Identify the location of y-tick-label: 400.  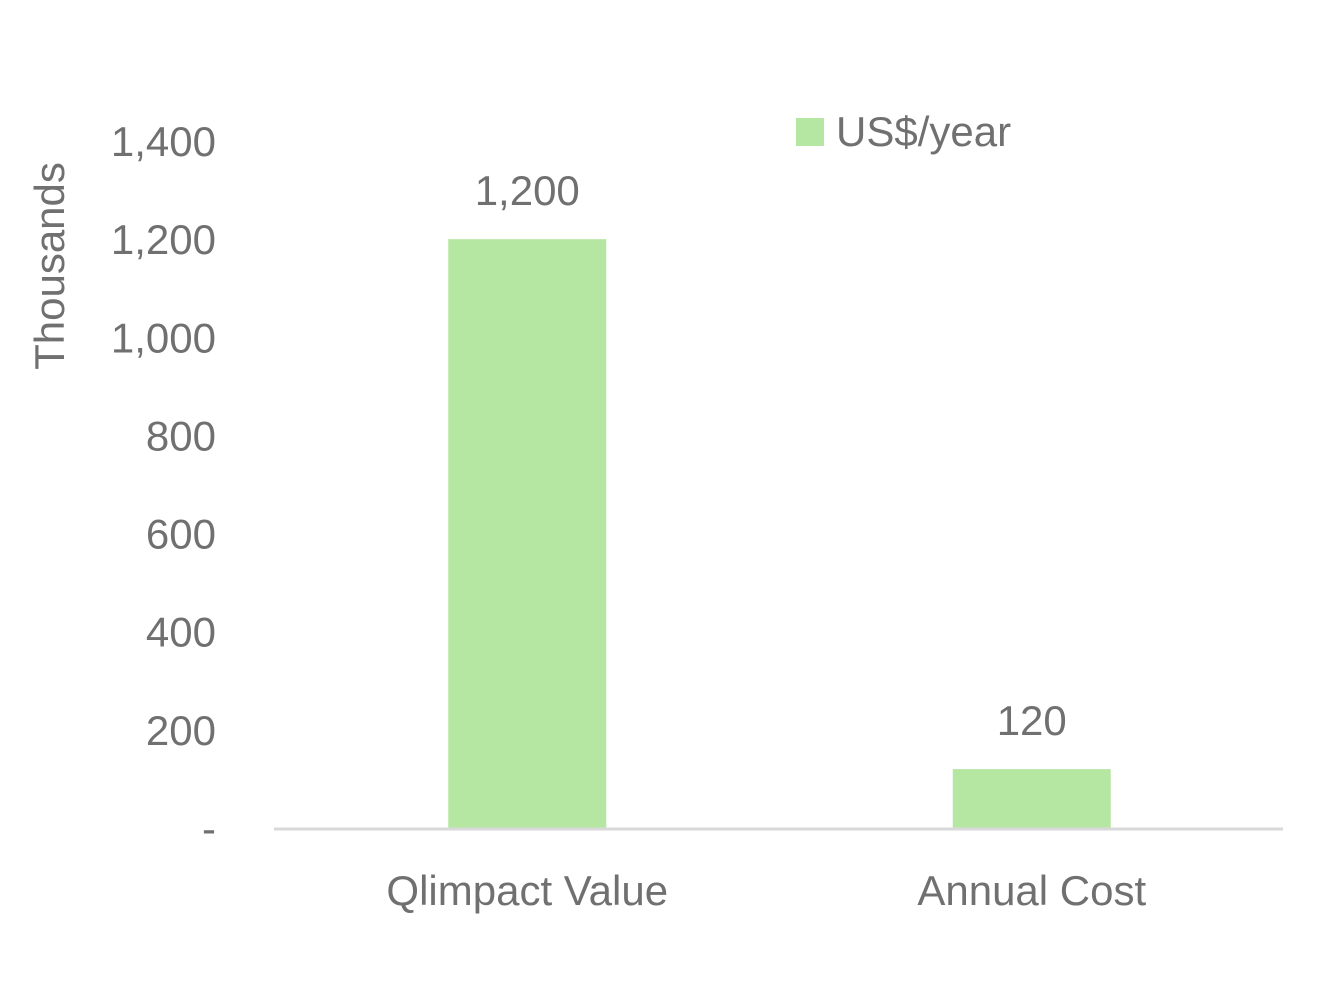
(181, 632).